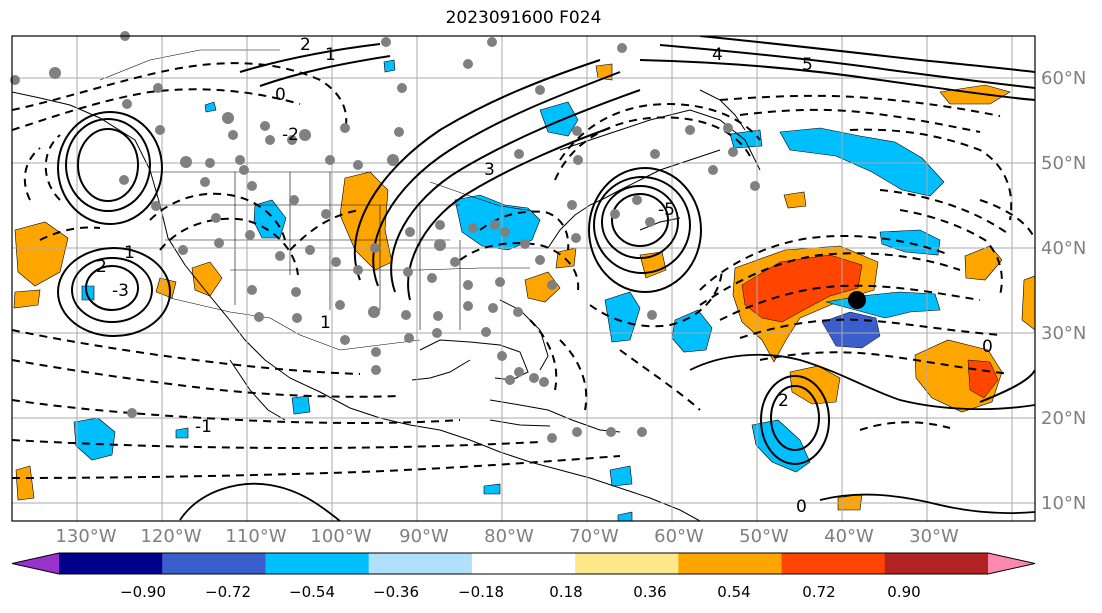  I want to click on lon-label: 60°W, so click(679, 536).